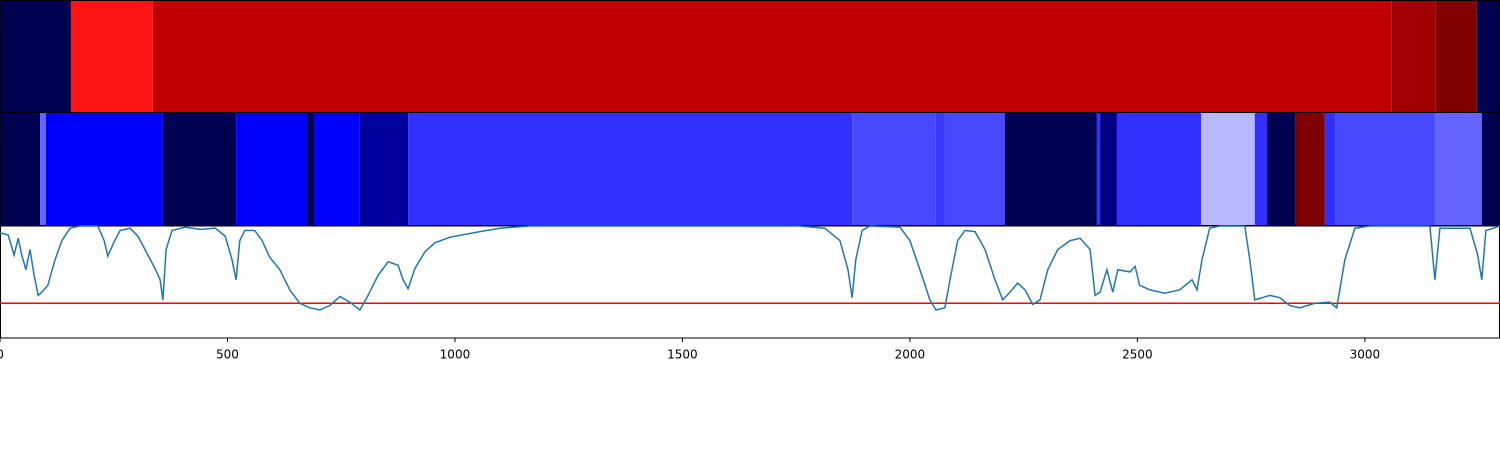  What do you see at coordinates (1365, 355) in the screenshot?
I see `x-tick-label: 3000` at bounding box center [1365, 355].